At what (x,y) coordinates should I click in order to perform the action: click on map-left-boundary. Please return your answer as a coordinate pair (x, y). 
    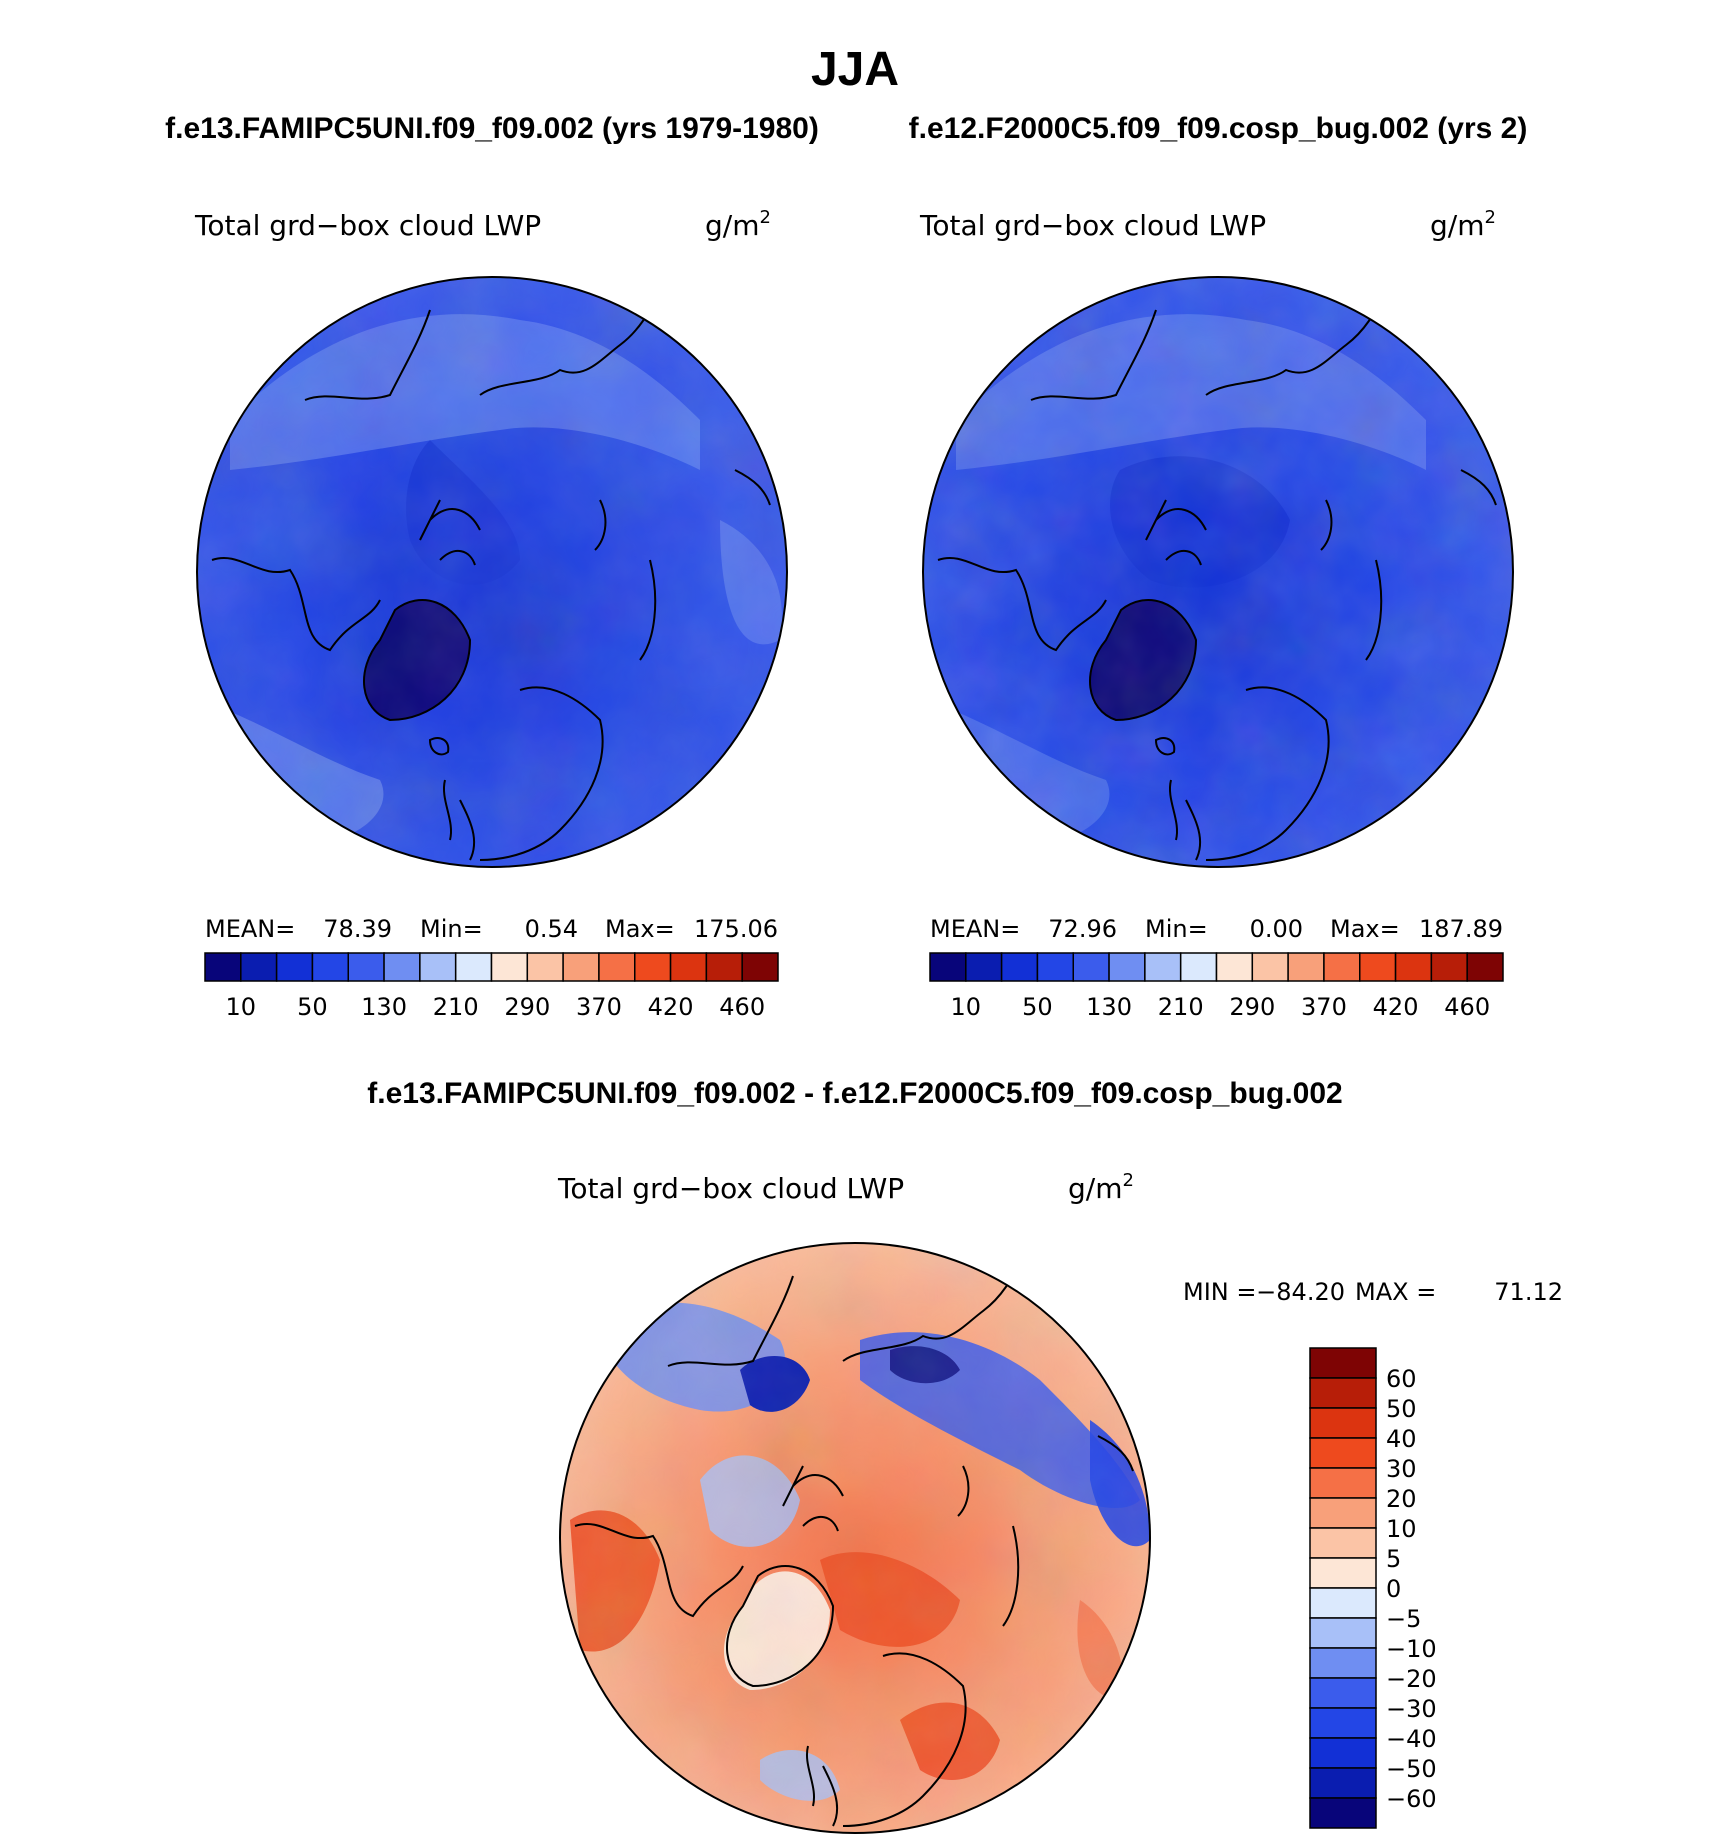
    Looking at the image, I should click on (492, 572).